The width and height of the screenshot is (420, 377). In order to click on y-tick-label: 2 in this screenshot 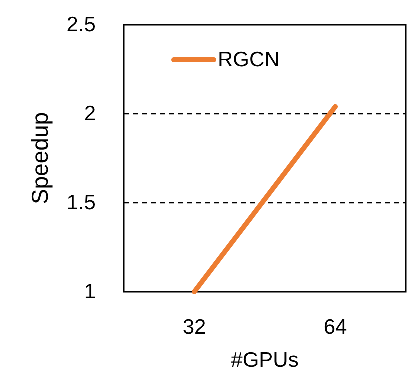, I will do `click(90, 114)`.